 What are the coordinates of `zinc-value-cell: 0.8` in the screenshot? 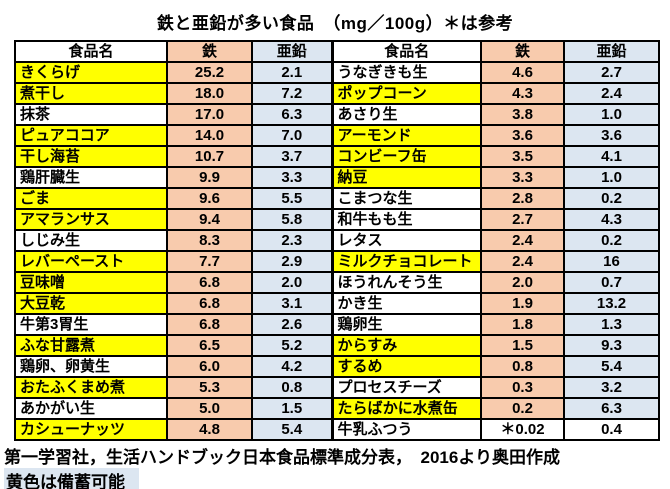 It's located at (292, 387).